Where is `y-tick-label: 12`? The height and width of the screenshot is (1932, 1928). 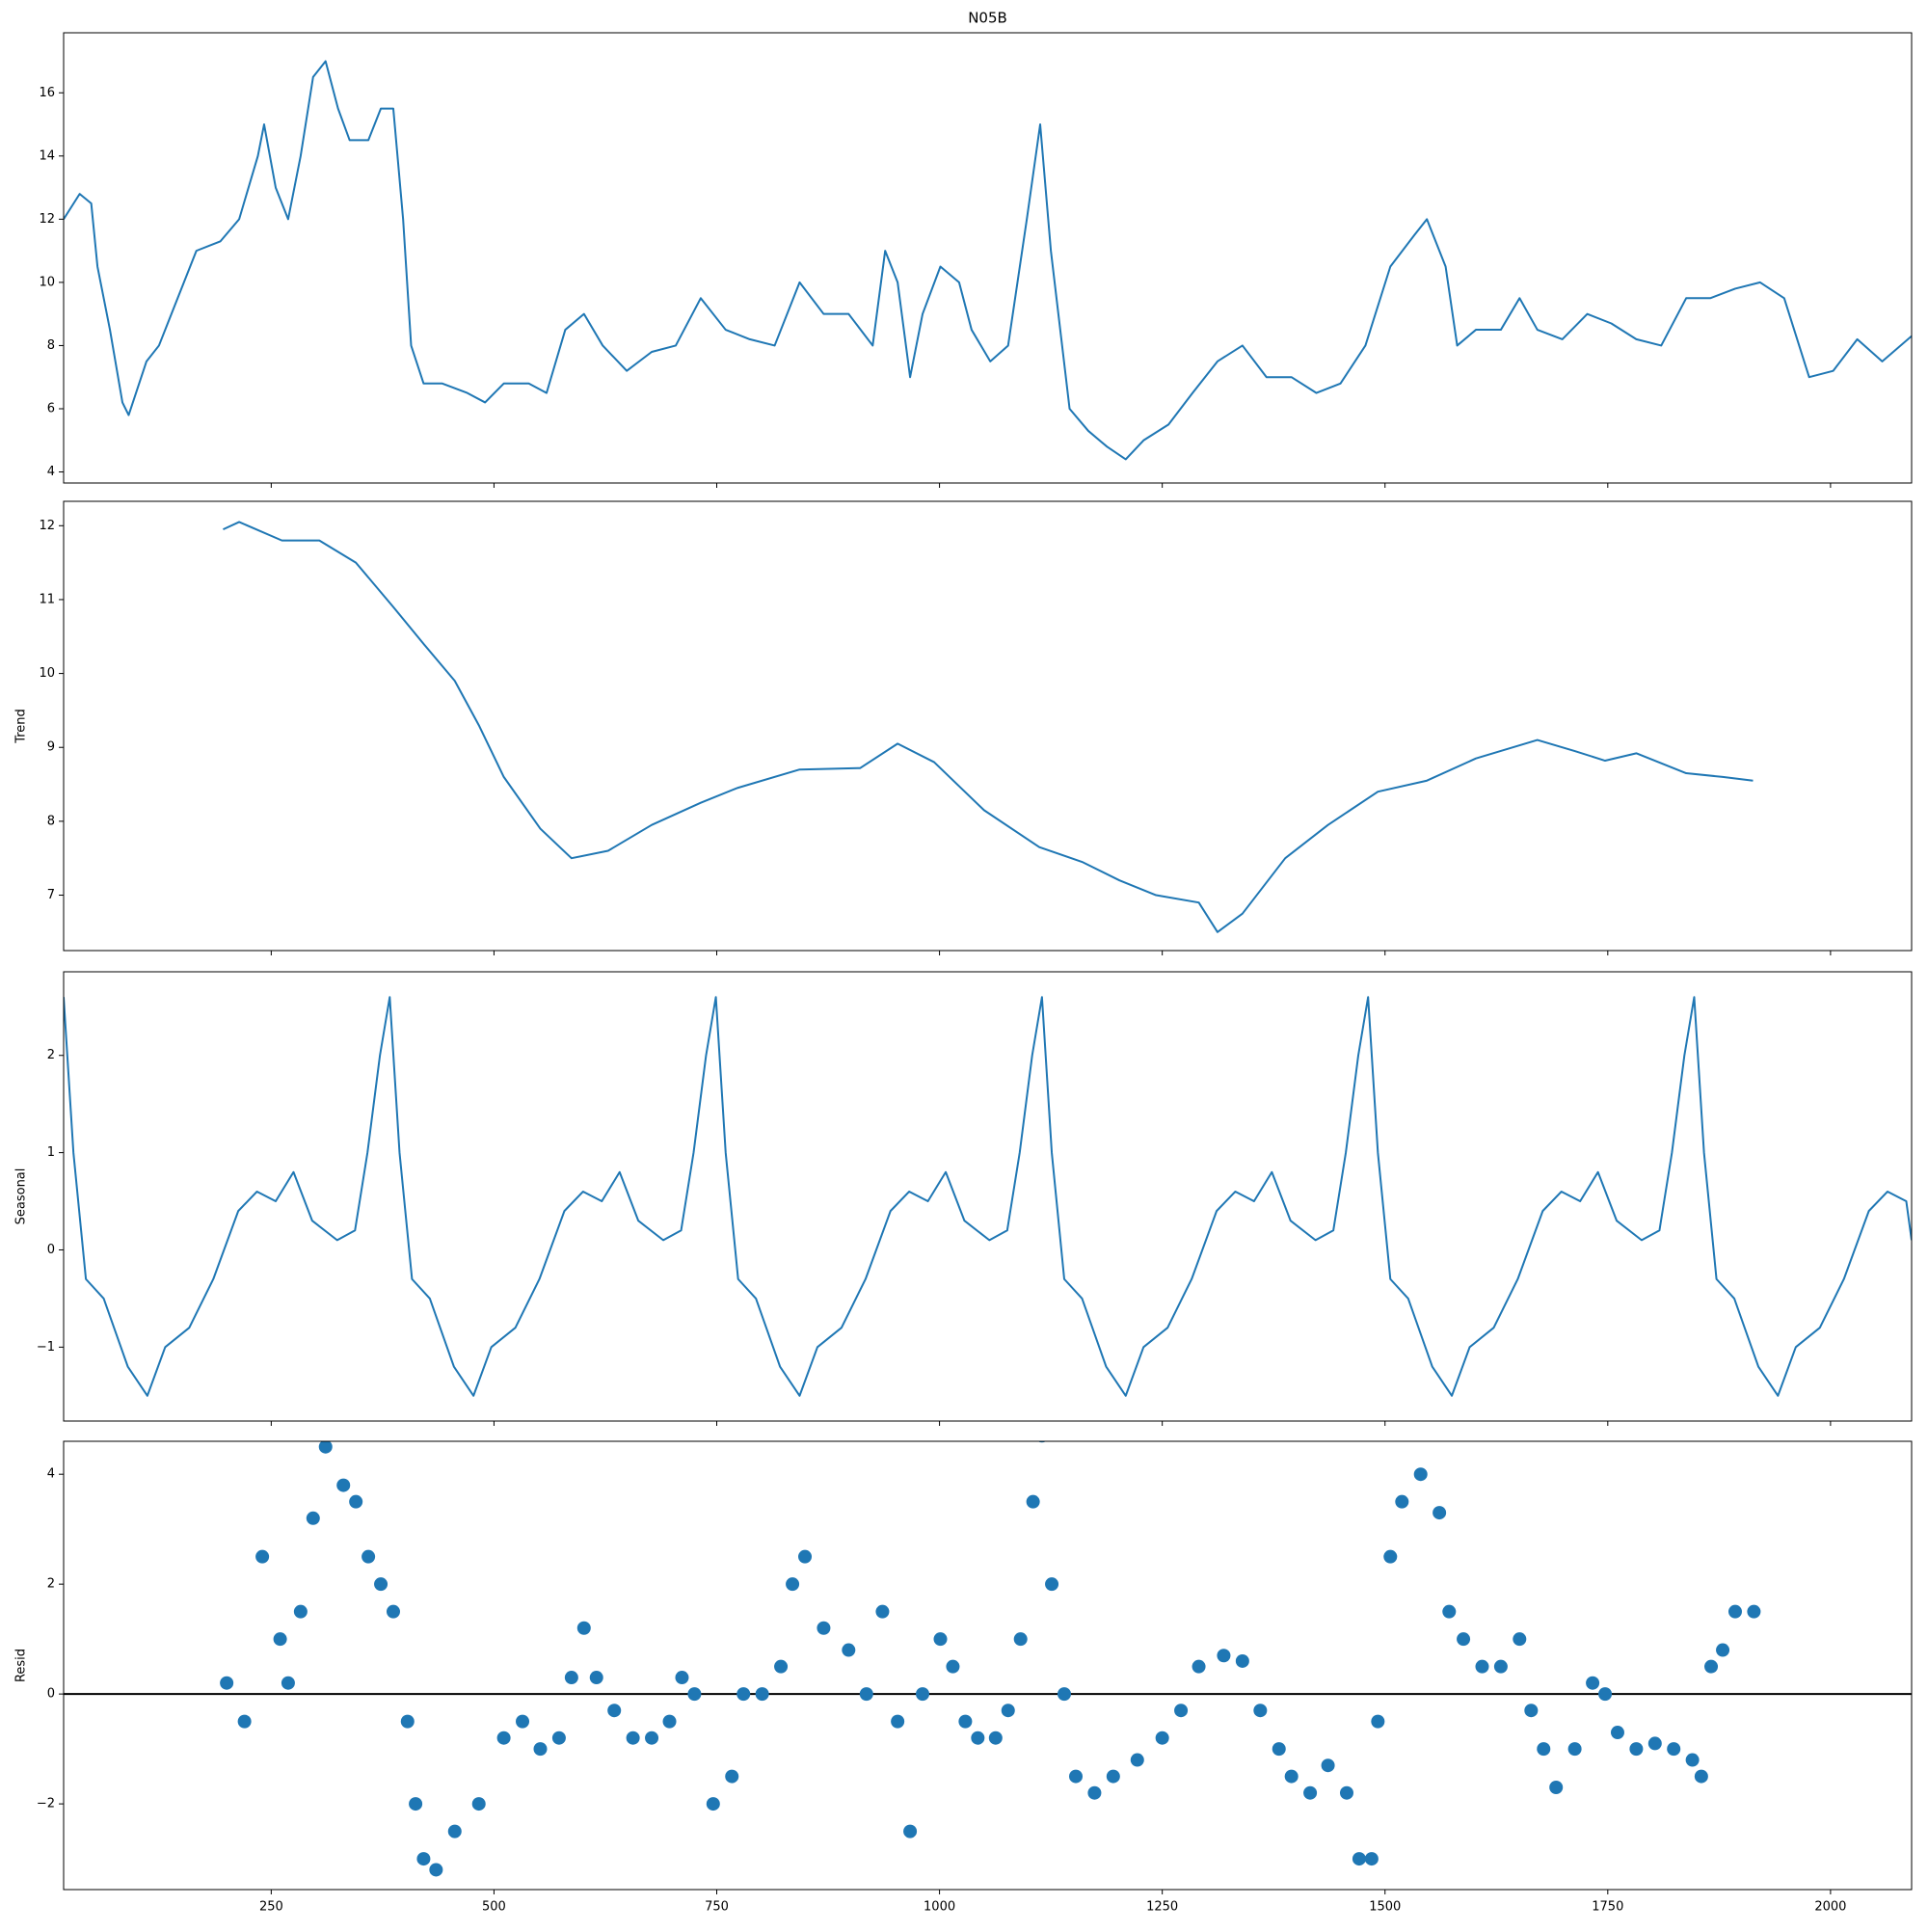 y-tick-label: 12 is located at coordinates (47, 526).